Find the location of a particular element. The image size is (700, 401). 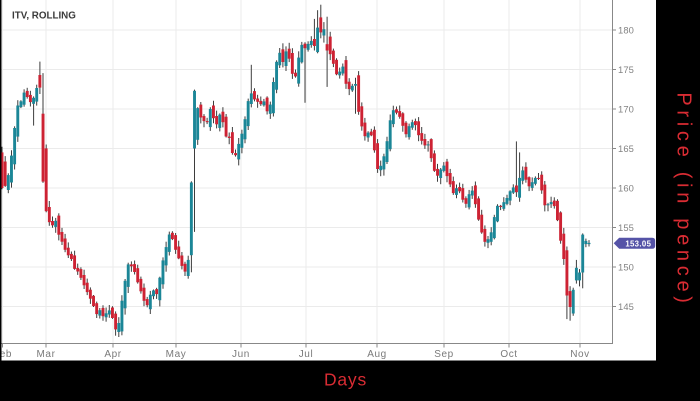

svg-text: 175 is located at coordinates (626, 69).